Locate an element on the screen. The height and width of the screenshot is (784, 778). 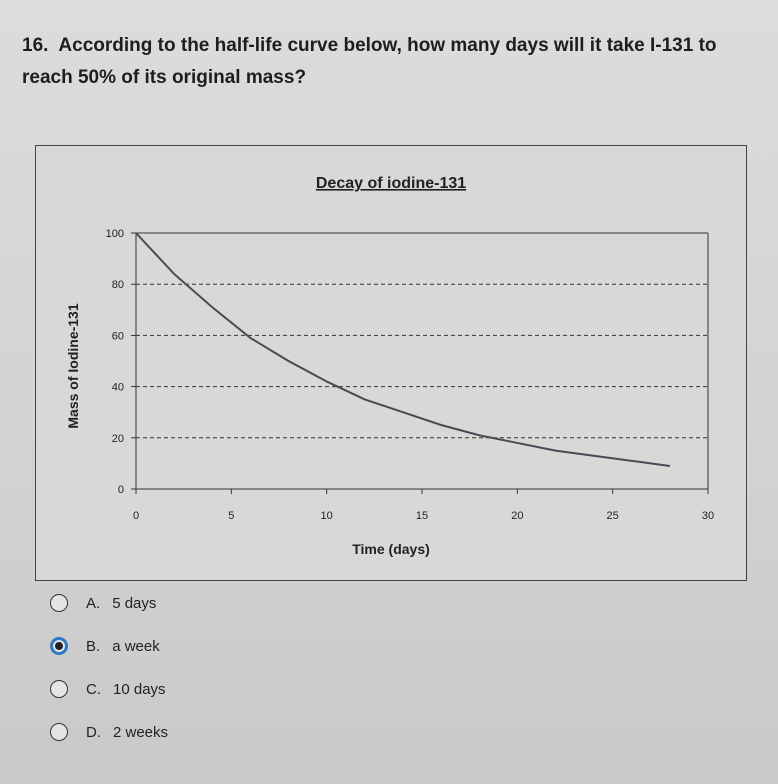
option-text: 5 days is located at coordinates (134, 603).